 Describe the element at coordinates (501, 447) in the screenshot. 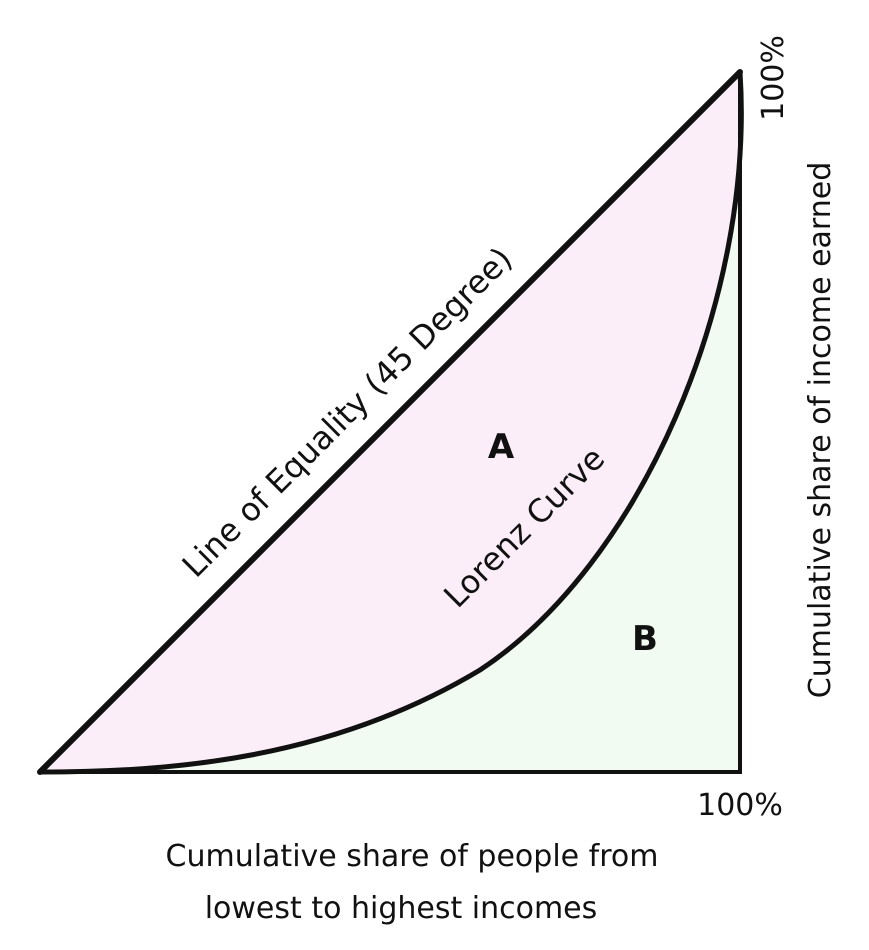

I see `region-a-label: A` at that location.